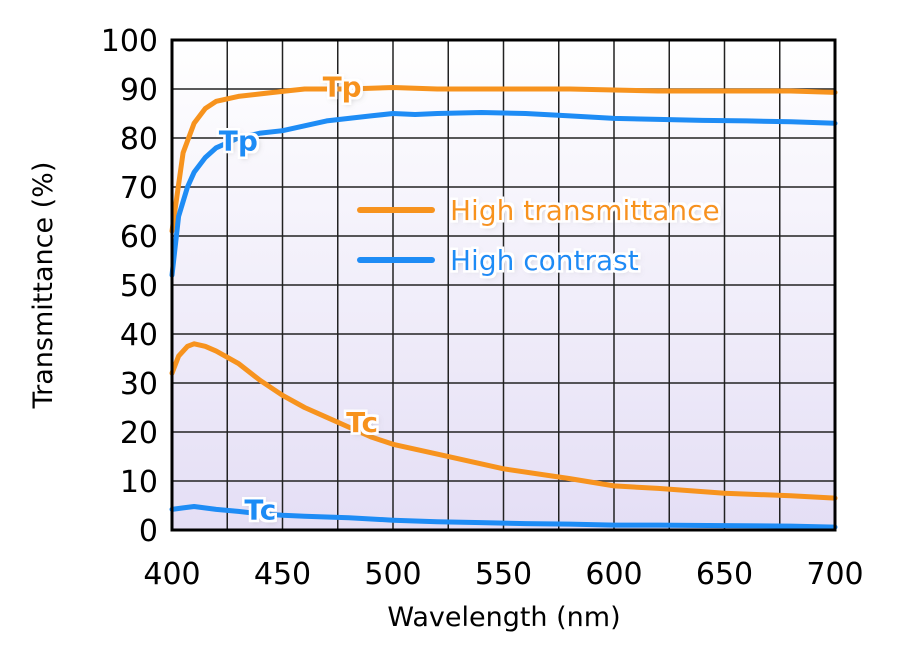  Describe the element at coordinates (139, 433) in the screenshot. I see `y-tick-label: 20` at that location.